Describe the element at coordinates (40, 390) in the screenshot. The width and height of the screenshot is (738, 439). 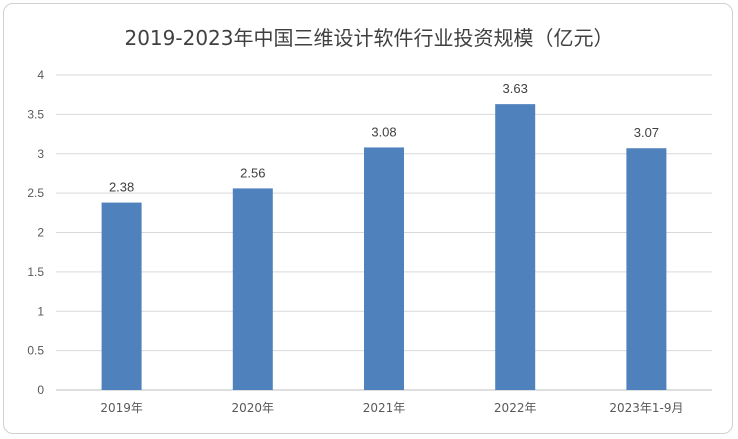
I see `y-tick-label: 0` at that location.